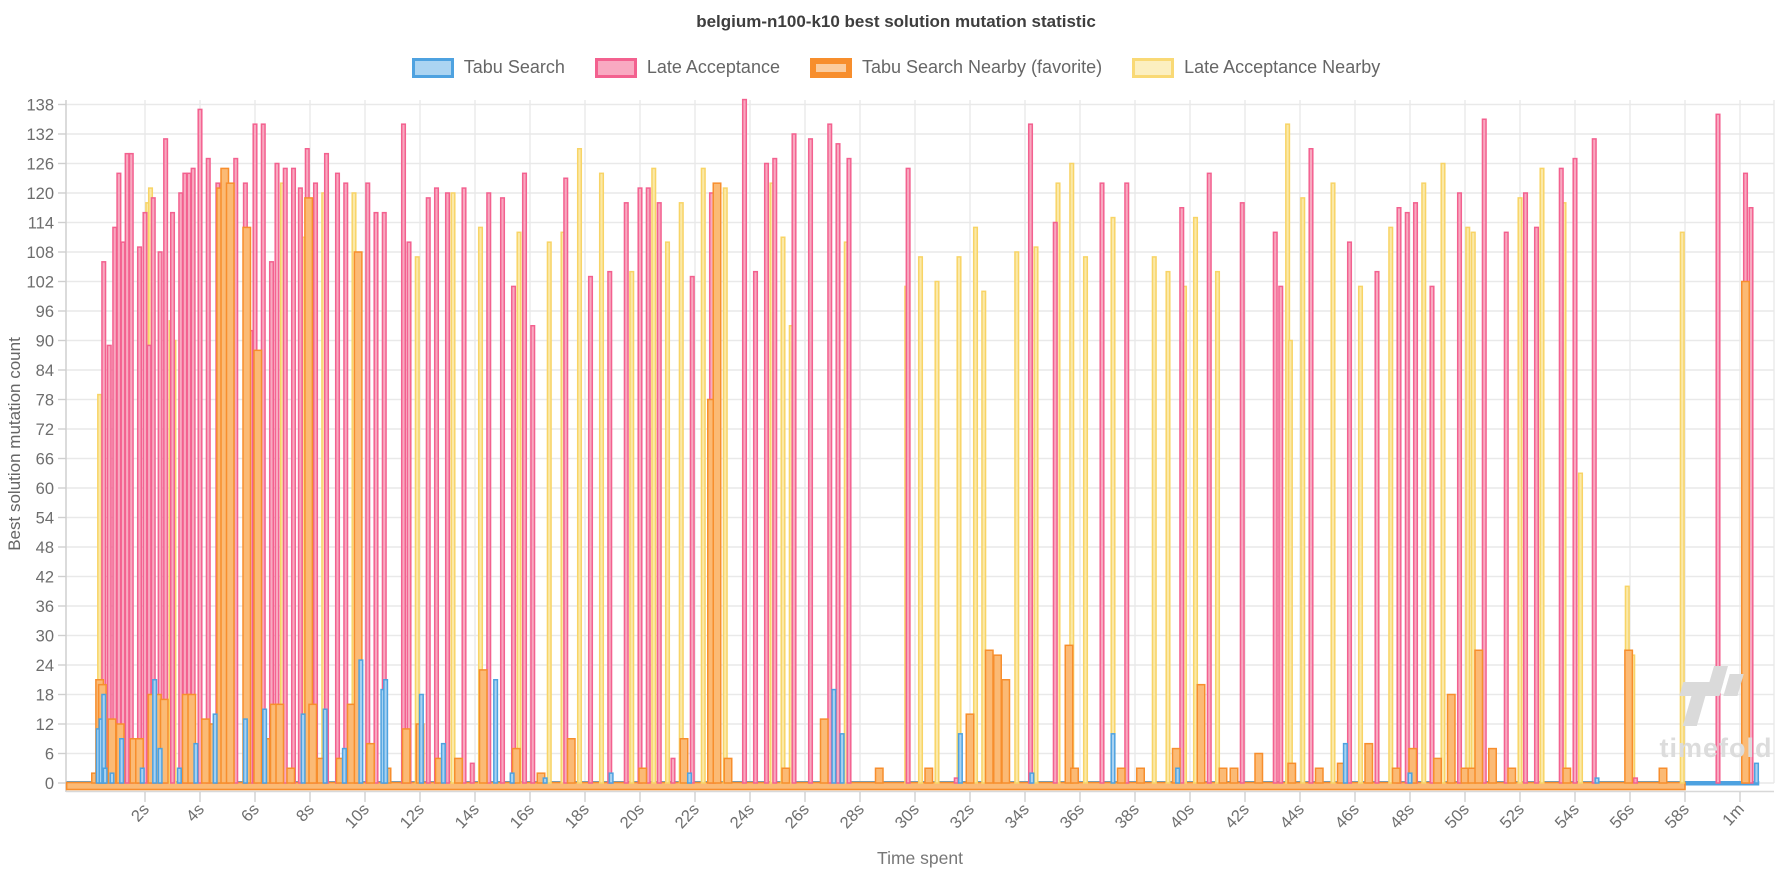 The height and width of the screenshot is (880, 1792). I want to click on legend-item-1: Late Acceptance, so click(687, 67).